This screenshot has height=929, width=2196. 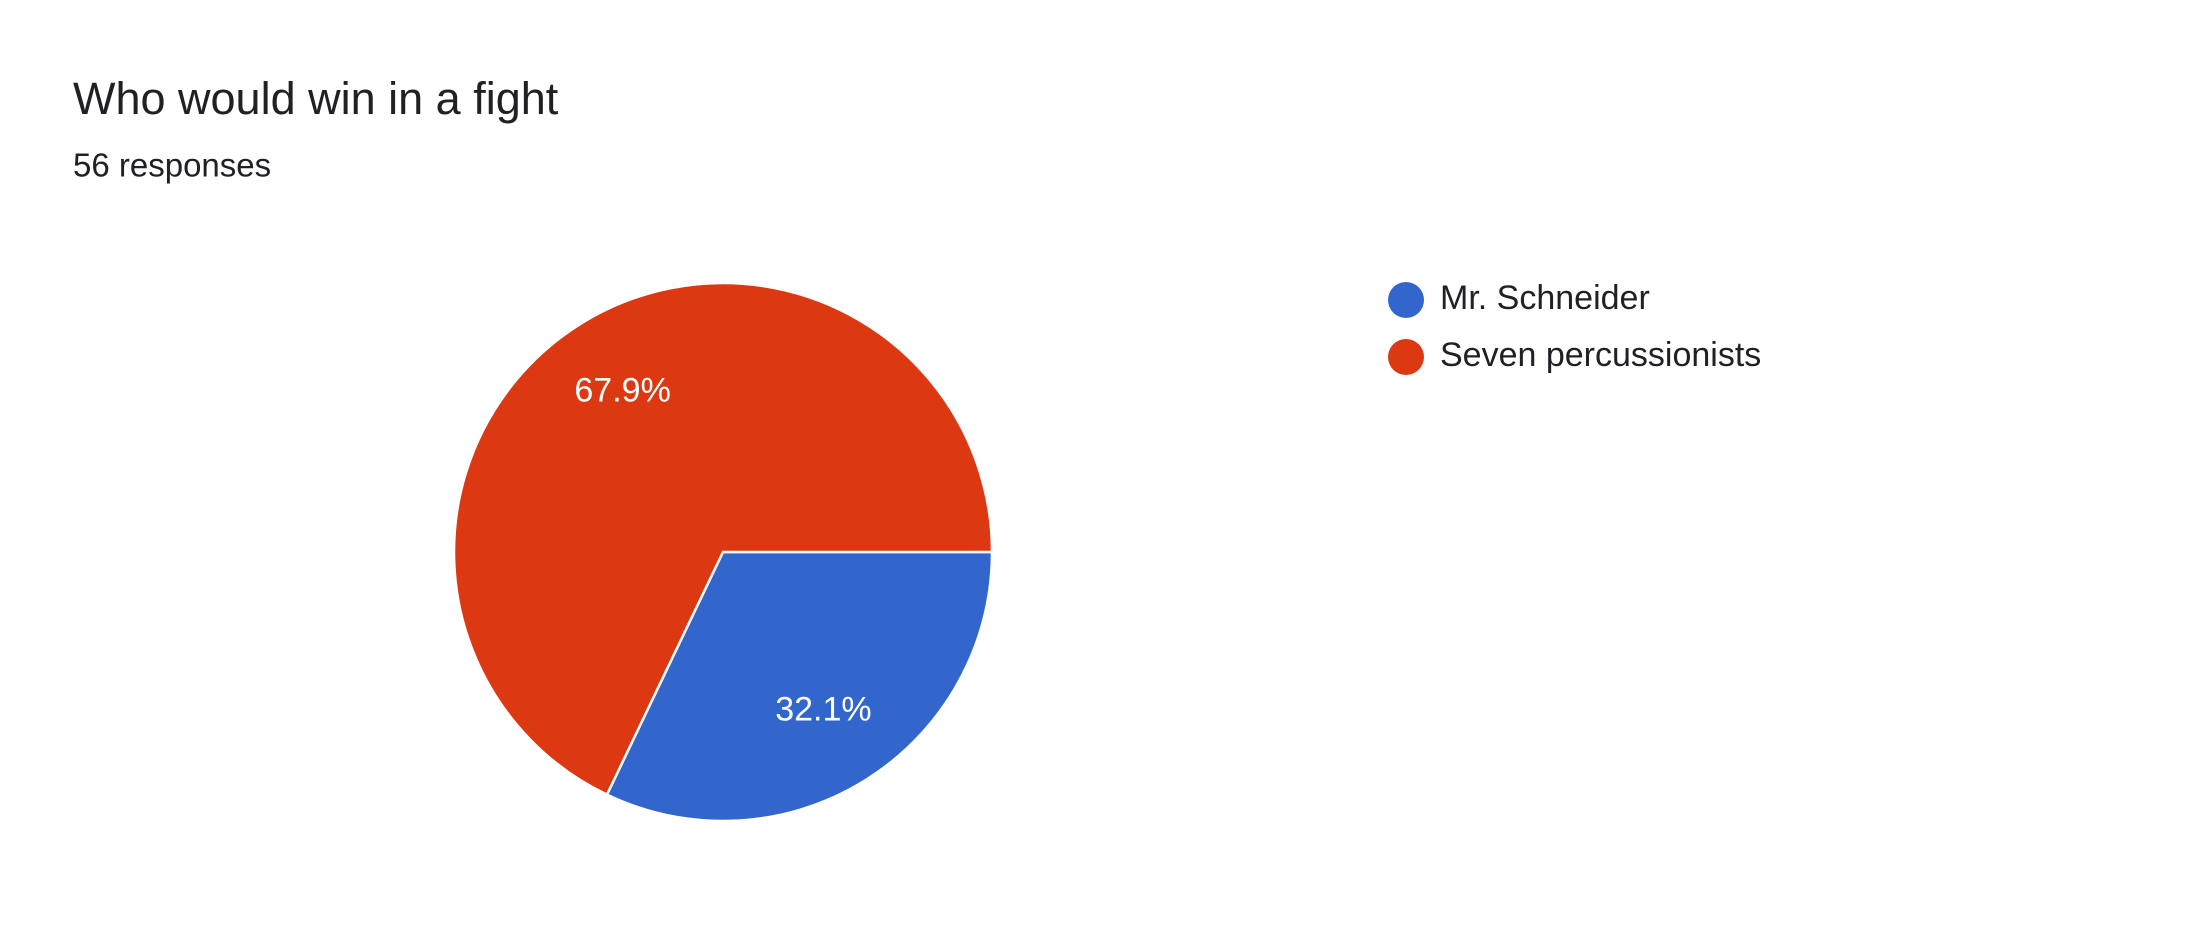 I want to click on chart-subtitle: 56 responses, so click(x=172, y=165).